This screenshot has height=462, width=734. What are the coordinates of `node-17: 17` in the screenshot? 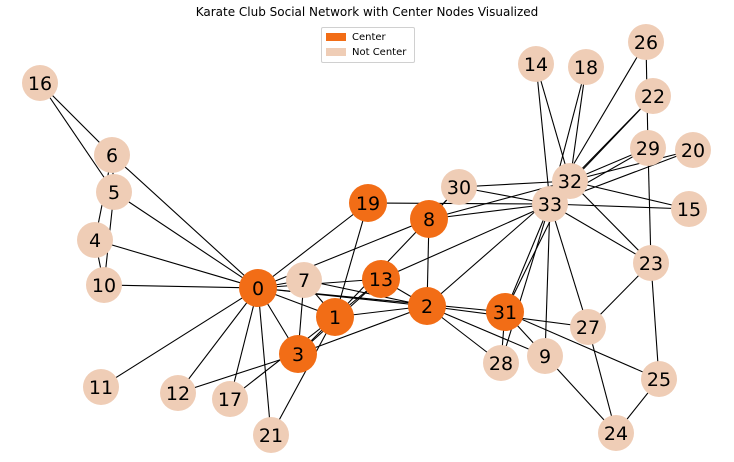 It's located at (230, 399).